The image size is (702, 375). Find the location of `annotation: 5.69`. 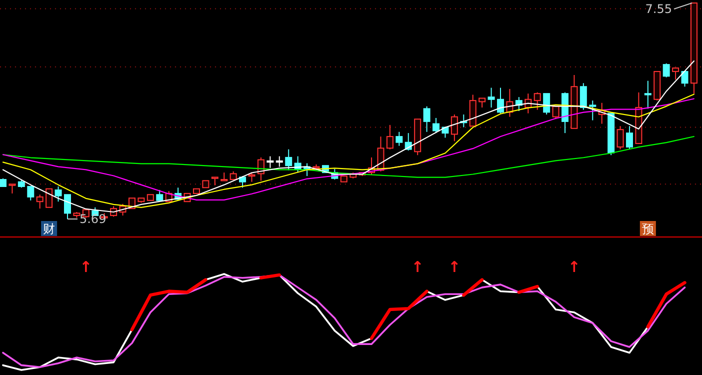

annotation: 5.69 is located at coordinates (92, 219).